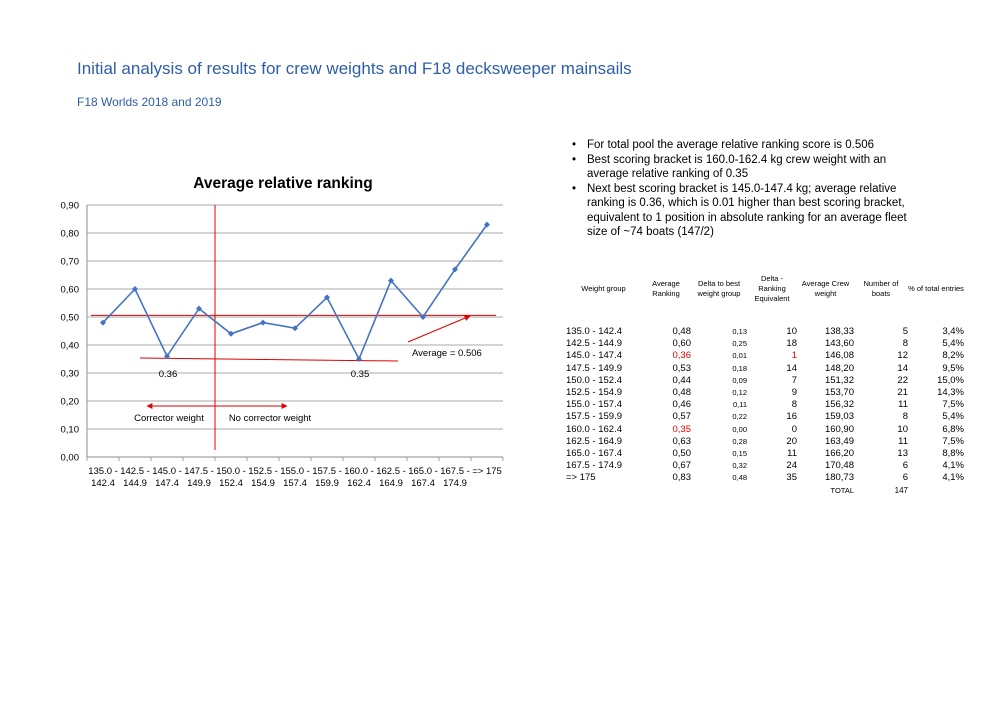 The image size is (1000, 707). What do you see at coordinates (839, 441) in the screenshot?
I see `cell-crew-weight: 163,49` at bounding box center [839, 441].